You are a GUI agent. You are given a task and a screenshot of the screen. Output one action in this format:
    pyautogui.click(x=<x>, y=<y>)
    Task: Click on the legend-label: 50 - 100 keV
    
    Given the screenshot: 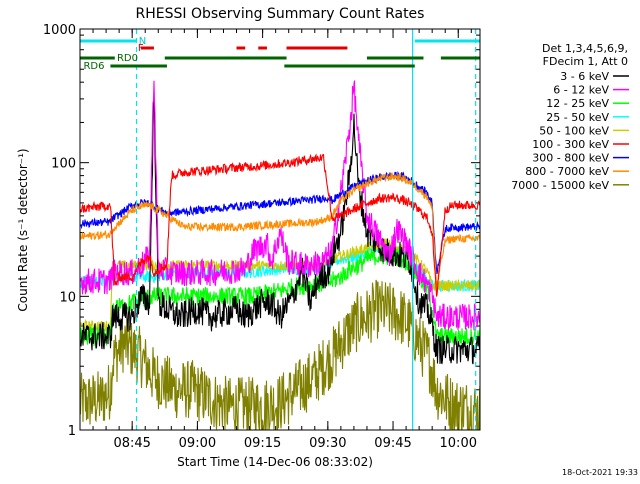 What is the action you would take?
    pyautogui.click(x=574, y=130)
    